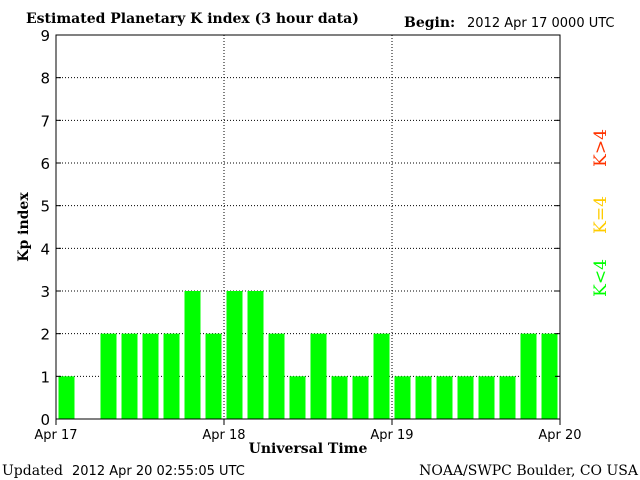 Image resolution: width=640 pixels, height=480 pixels. What do you see at coordinates (601, 148) in the screenshot?
I see `legend-k-greater-4: K>4` at bounding box center [601, 148].